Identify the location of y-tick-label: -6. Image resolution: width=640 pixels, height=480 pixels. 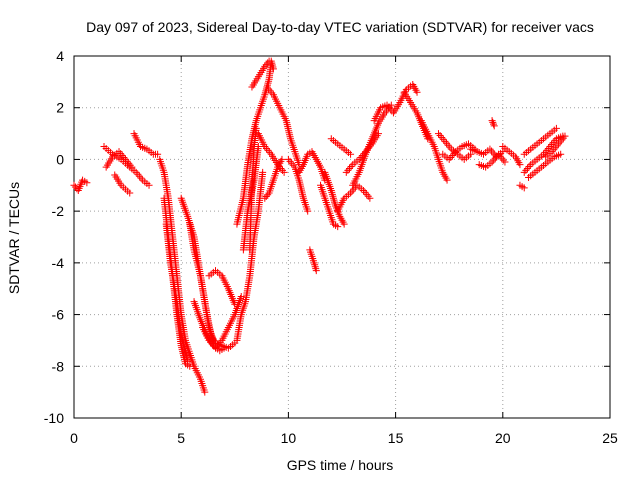
(58, 315).